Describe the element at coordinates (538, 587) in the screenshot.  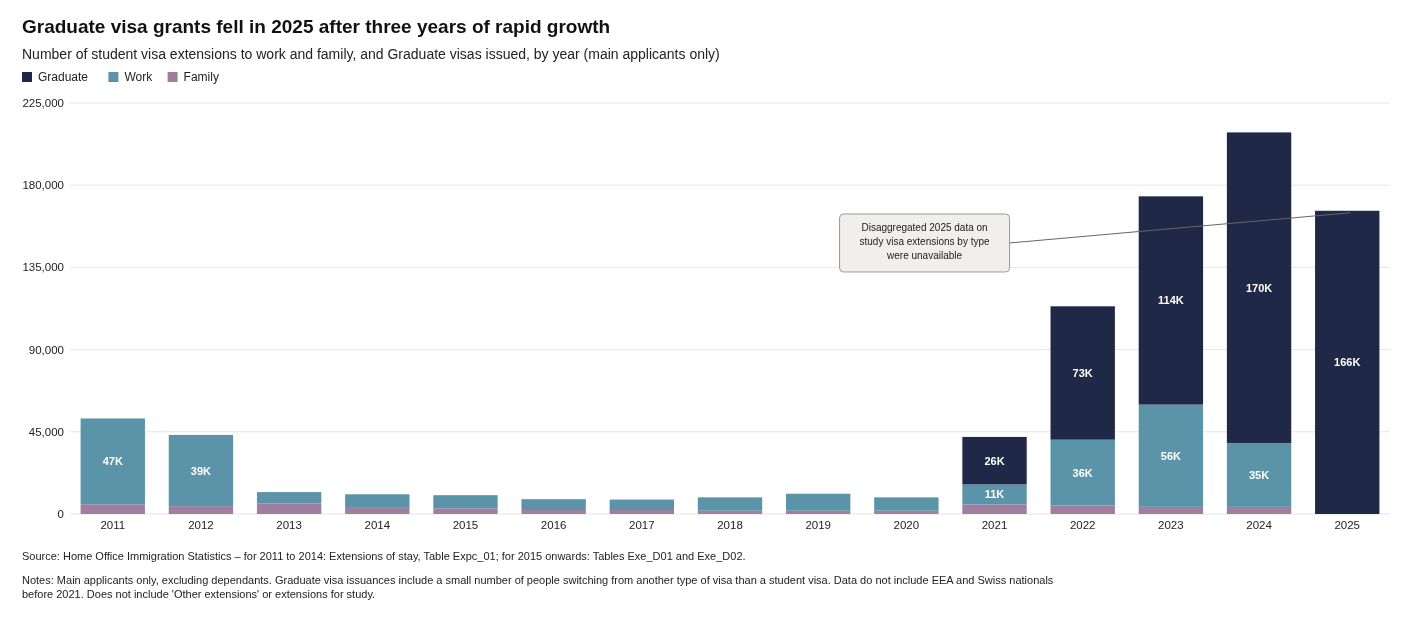
I see `text: Notes: Main applicants only, excluding dependants. Graduate visa issuances include a small number of people switching from another type of visa than a student visa. Data do not include EEA and Swiss nationals before 2021. Does not include 'Other extensions' or extensions for study.` at that location.